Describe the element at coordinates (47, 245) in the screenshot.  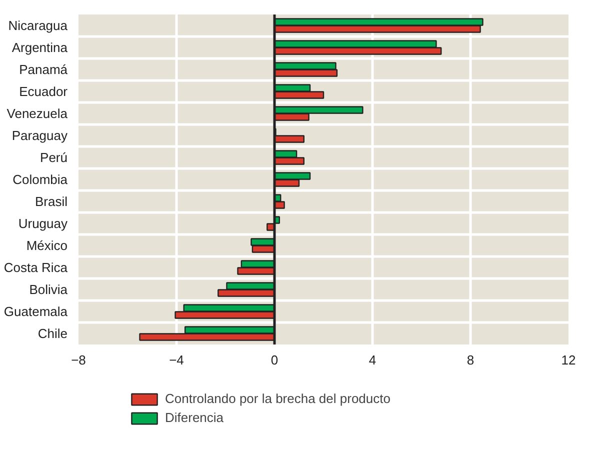
I see `y-tick-label: México` at that location.